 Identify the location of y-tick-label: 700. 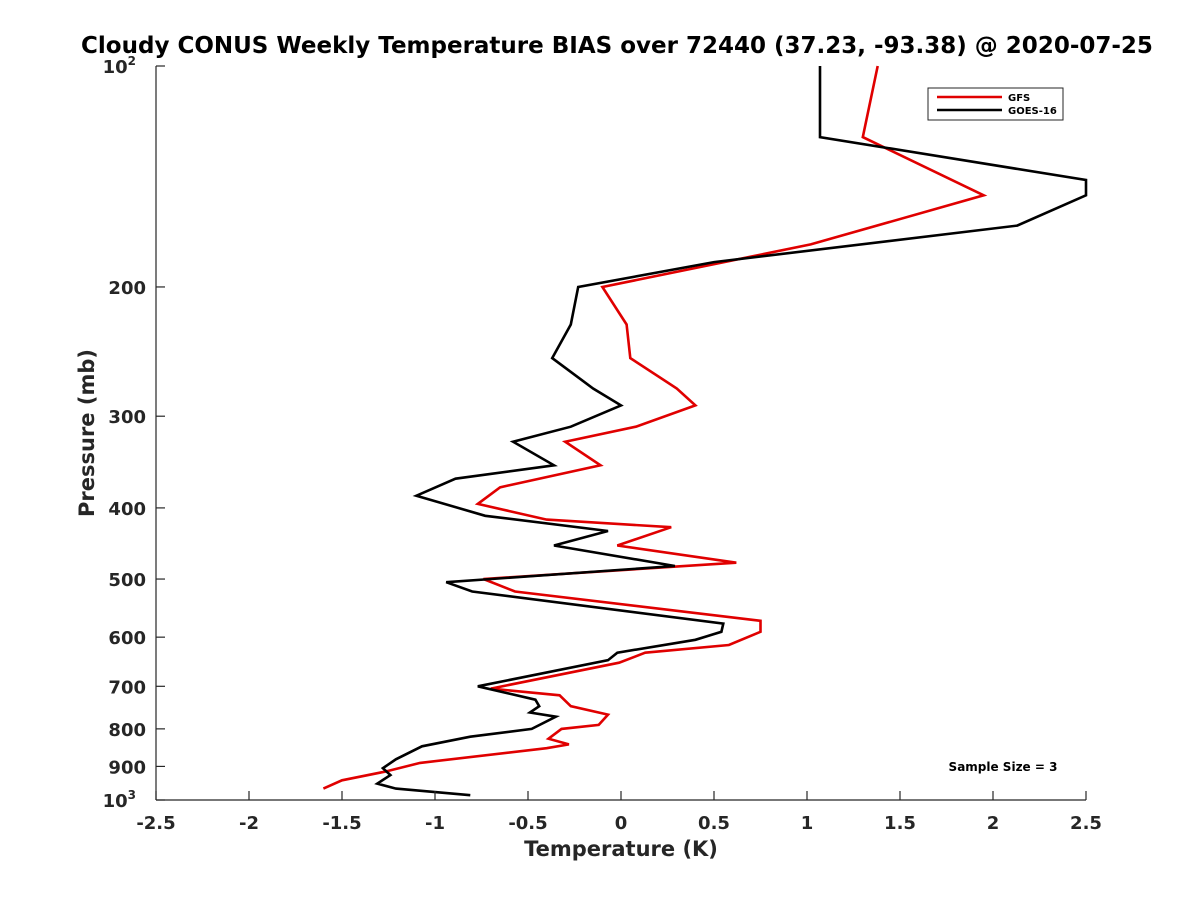
(127, 687).